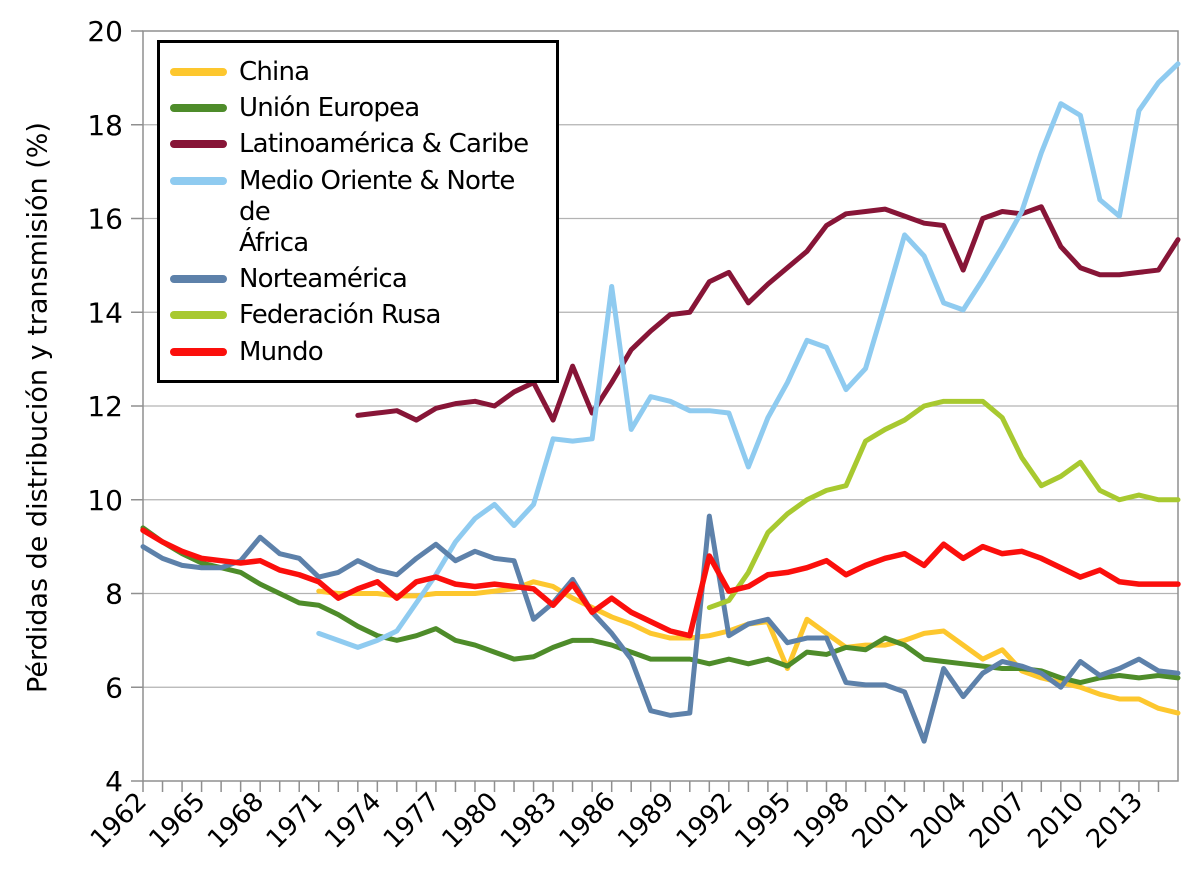  Describe the element at coordinates (114, 687) in the screenshot. I see `y-tick-label: 6` at that location.